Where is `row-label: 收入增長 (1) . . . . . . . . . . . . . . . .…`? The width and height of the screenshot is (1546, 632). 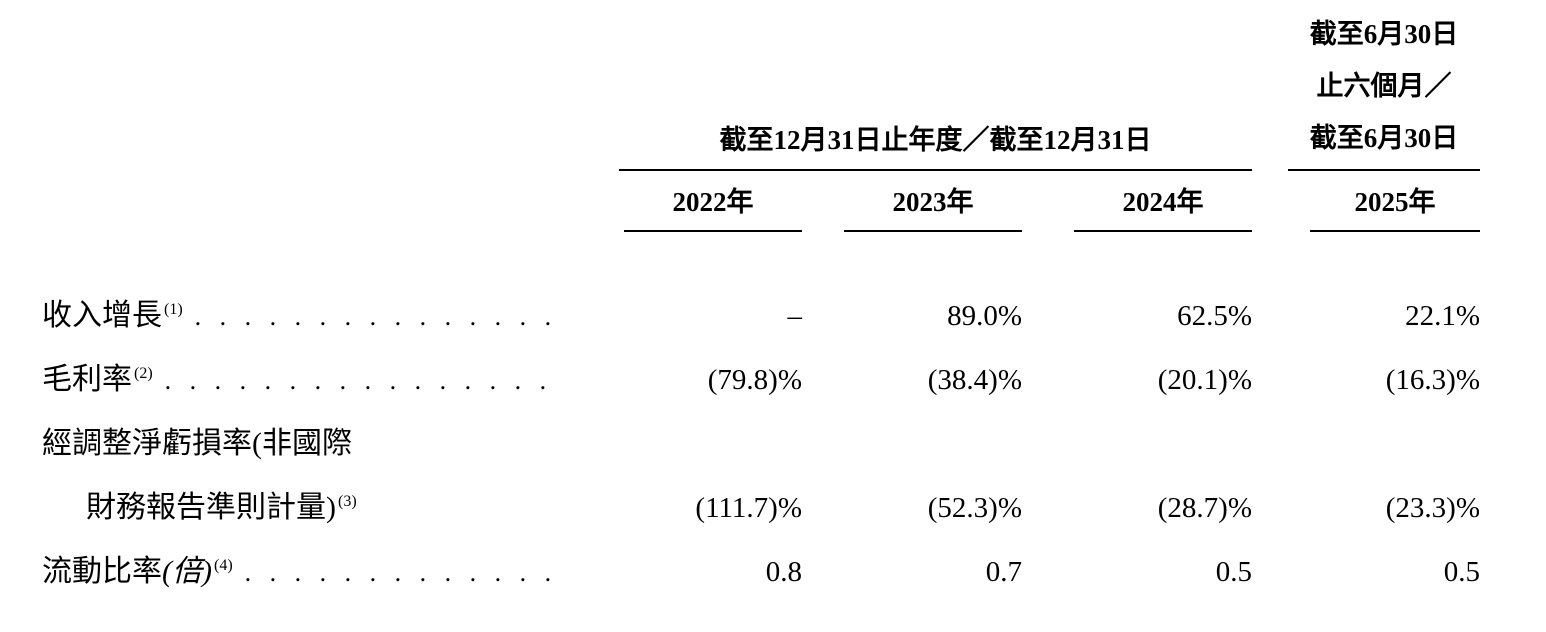
row-label: 收入增長 (1) . . . . . . . . . . . . . . . .… is located at coordinates (287, 316).